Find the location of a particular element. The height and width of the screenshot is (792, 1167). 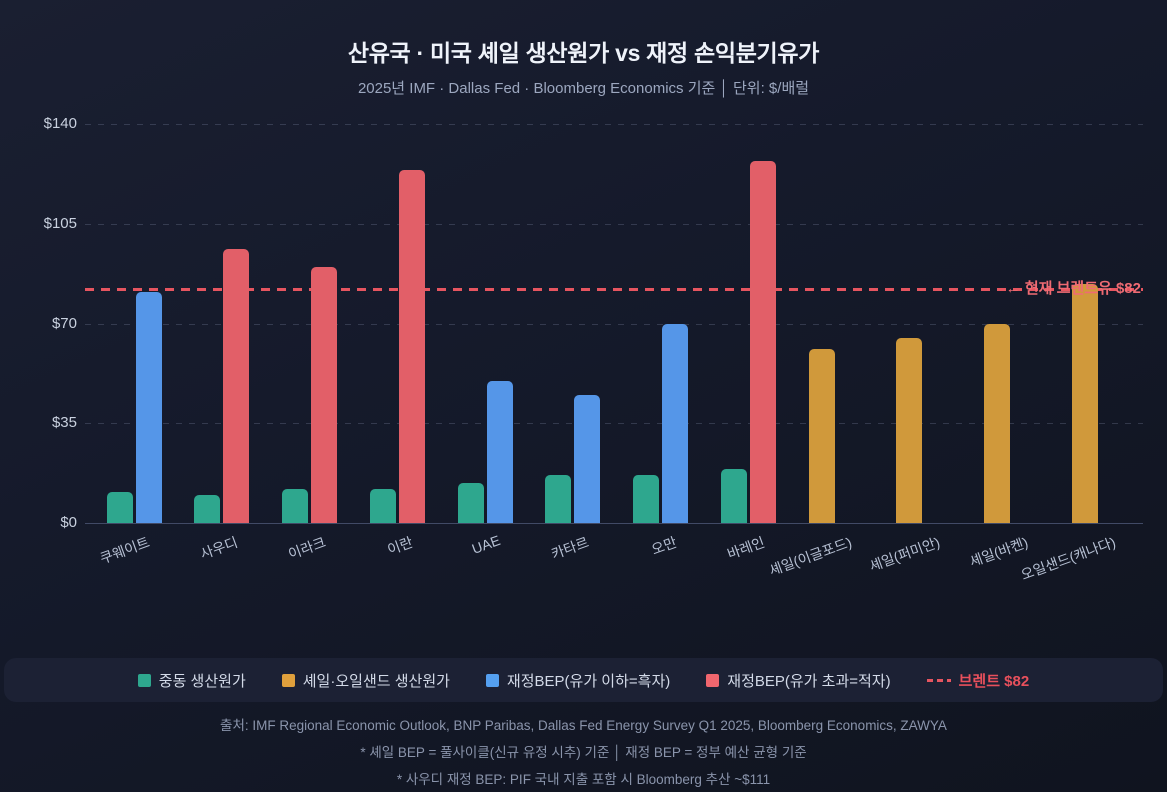

x-label-이란: 이란 is located at coordinates (400, 545).